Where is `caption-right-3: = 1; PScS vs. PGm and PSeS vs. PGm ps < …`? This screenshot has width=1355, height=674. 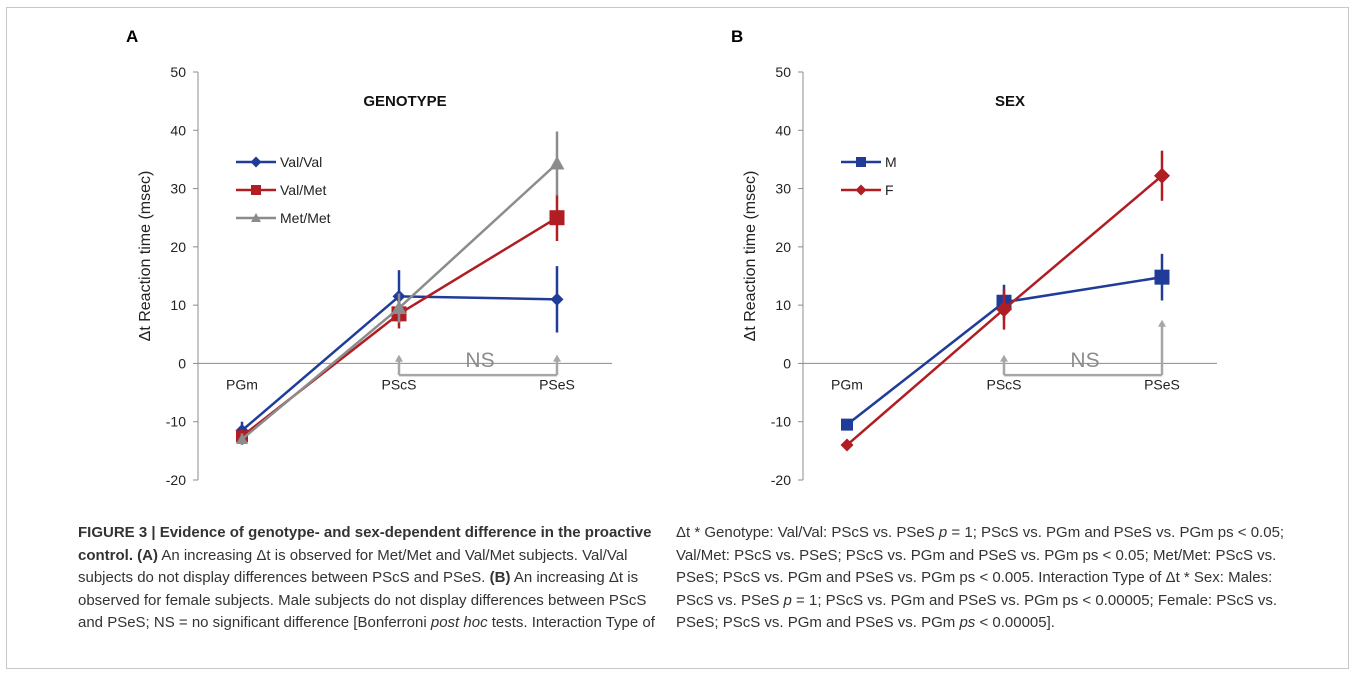 caption-right-3: = 1; PScS vs. PGm and PSeS vs. PGm ps < … is located at coordinates (977, 611).